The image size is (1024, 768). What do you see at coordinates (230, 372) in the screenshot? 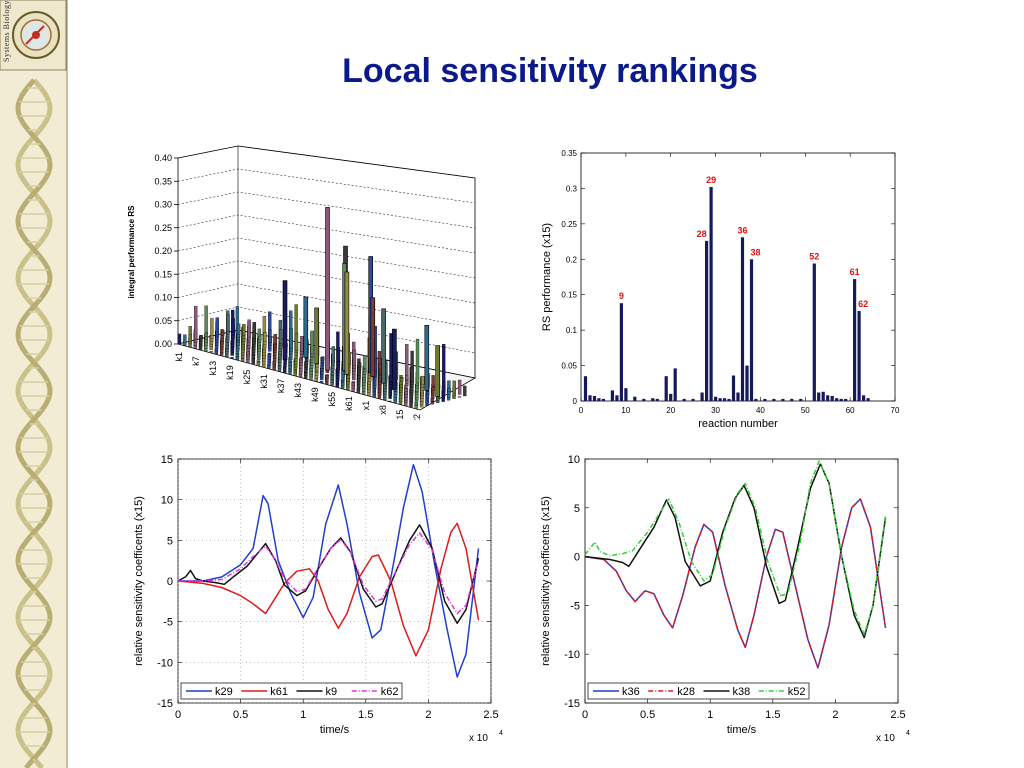
I see `x-tick-label: k19` at bounding box center [230, 372].